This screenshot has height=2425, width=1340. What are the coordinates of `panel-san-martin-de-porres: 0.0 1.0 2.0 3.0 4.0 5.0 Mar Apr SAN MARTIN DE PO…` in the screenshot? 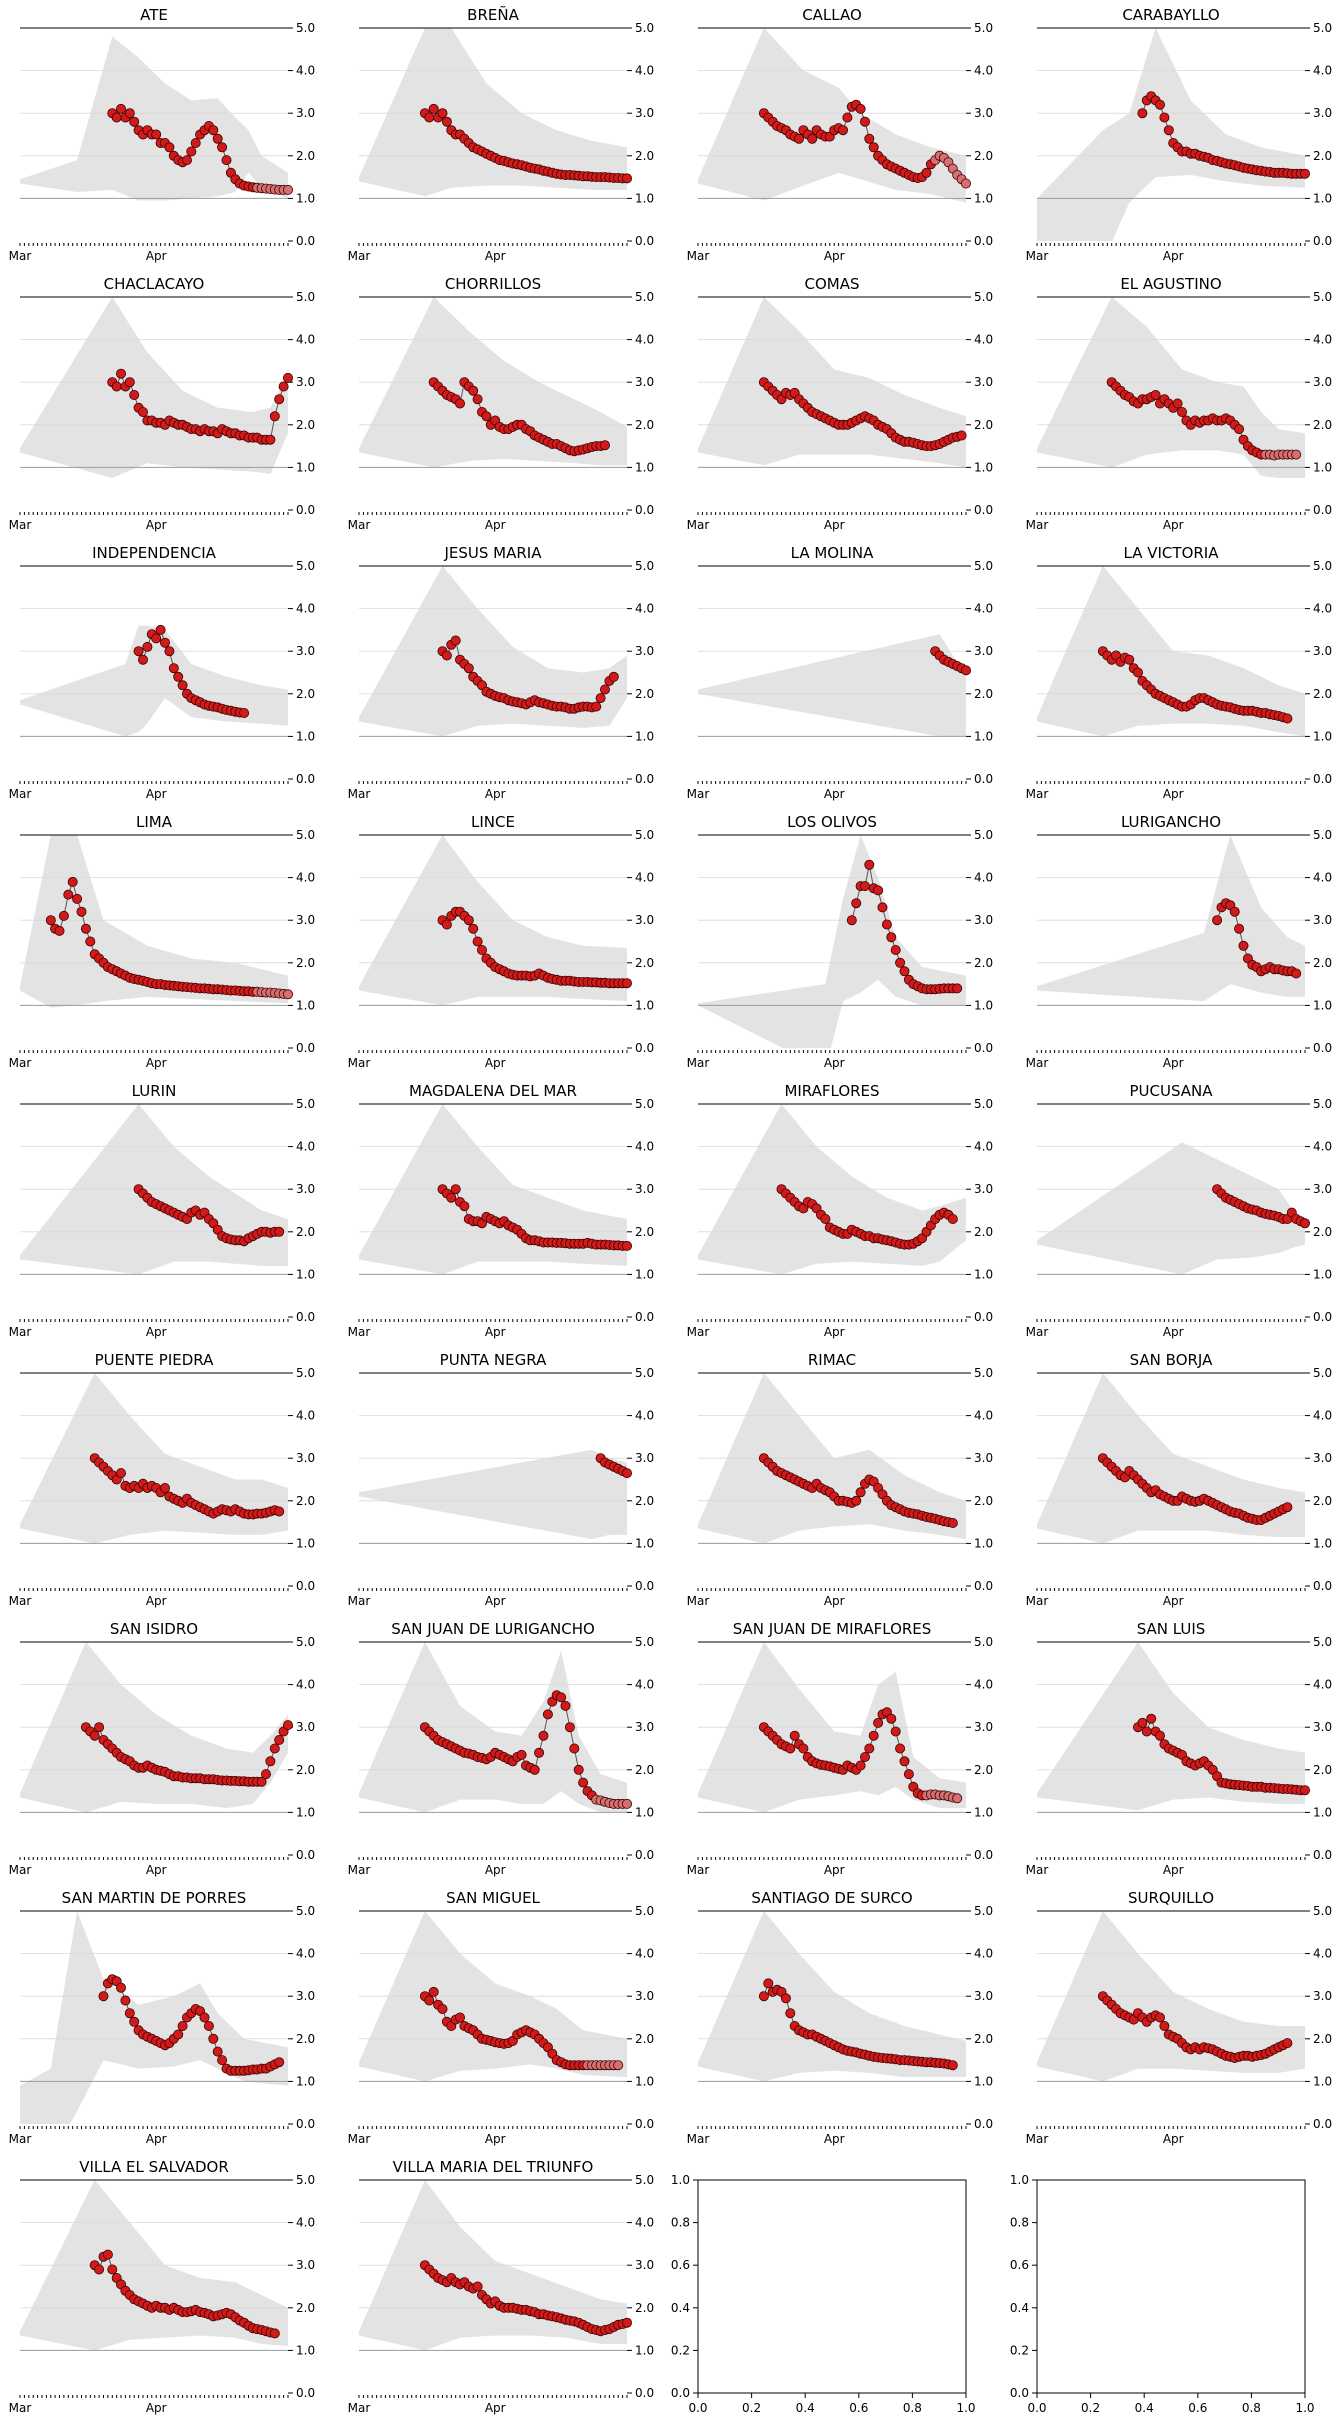 It's located at (162, 2017).